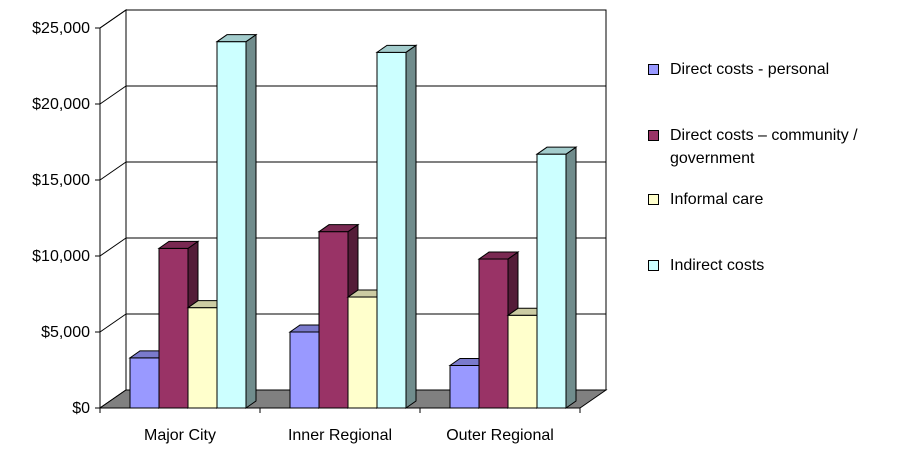 Image resolution: width=924 pixels, height=449 pixels. Describe the element at coordinates (764, 147) in the screenshot. I see `legend-label: Direct costs – community / government` at that location.